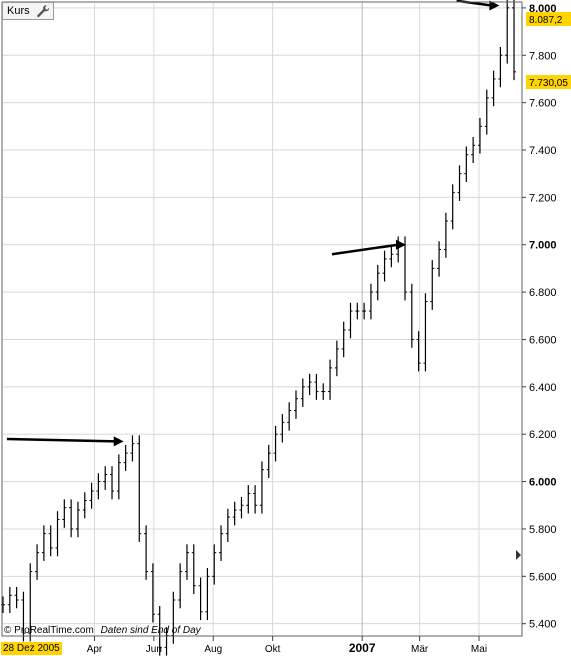 The width and height of the screenshot is (571, 656). I want to click on y-tick-label: 6.200, so click(543, 435).